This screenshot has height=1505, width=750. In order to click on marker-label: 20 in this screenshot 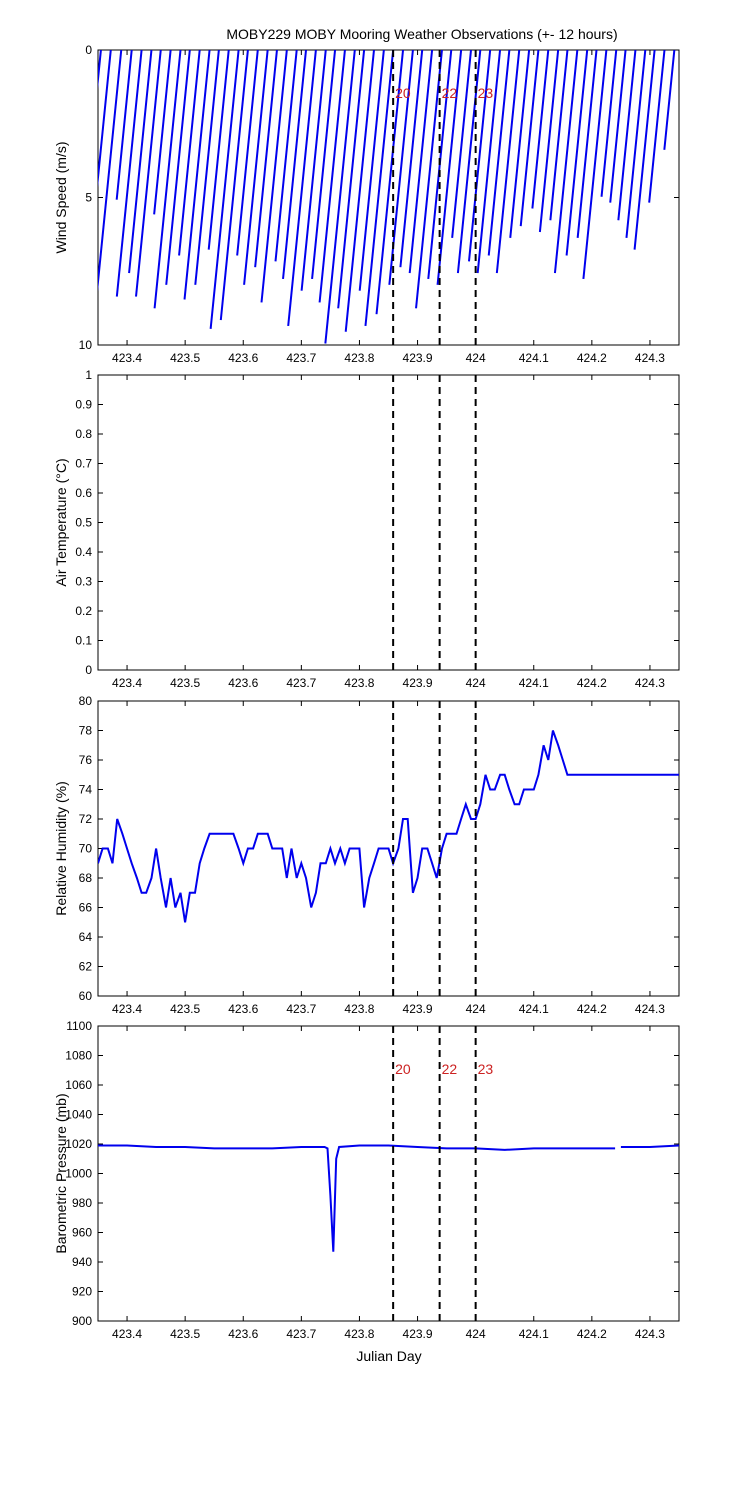, I will do `click(403, 1069)`.